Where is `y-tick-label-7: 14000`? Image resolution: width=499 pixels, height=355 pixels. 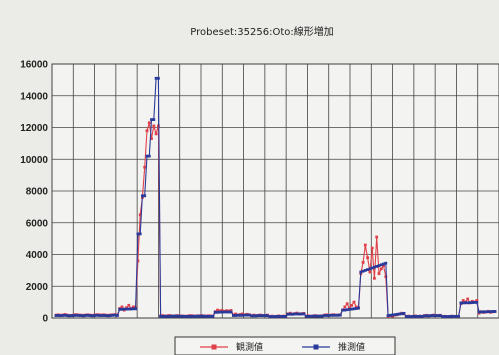 y-tick-label-7: 14000 is located at coordinates (34, 96).